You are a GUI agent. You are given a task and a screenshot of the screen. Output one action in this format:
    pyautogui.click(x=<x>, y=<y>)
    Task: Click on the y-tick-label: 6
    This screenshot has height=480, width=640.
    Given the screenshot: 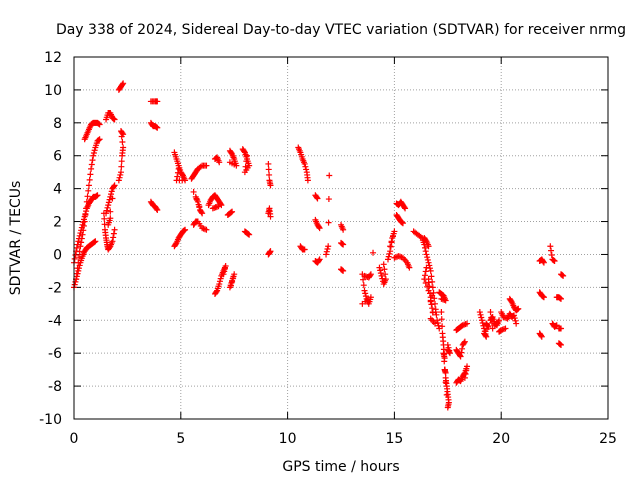 What is the action you would take?
    pyautogui.click(x=57, y=157)
    